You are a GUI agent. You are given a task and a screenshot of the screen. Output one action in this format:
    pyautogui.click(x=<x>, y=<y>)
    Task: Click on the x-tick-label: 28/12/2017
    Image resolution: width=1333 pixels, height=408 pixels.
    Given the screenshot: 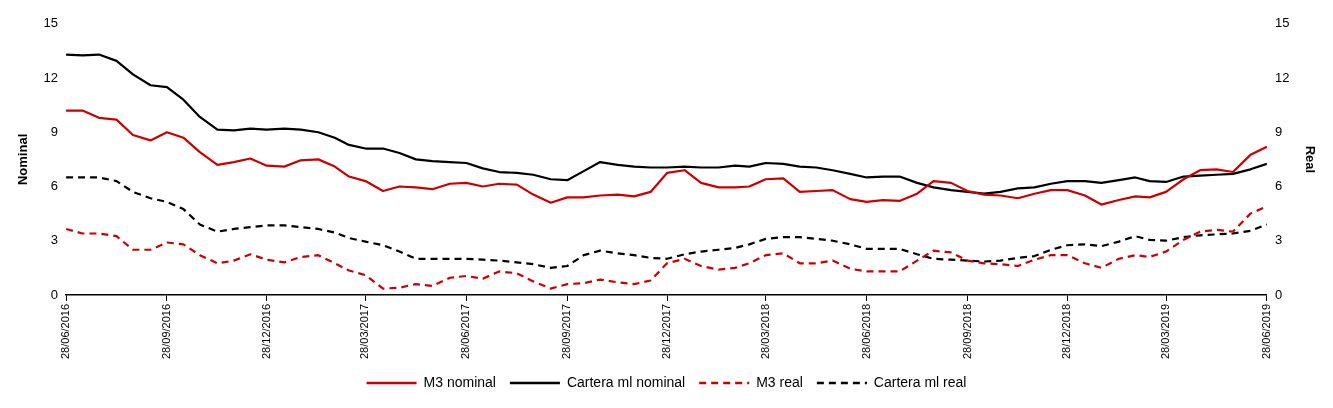 What is the action you would take?
    pyautogui.click(x=666, y=331)
    